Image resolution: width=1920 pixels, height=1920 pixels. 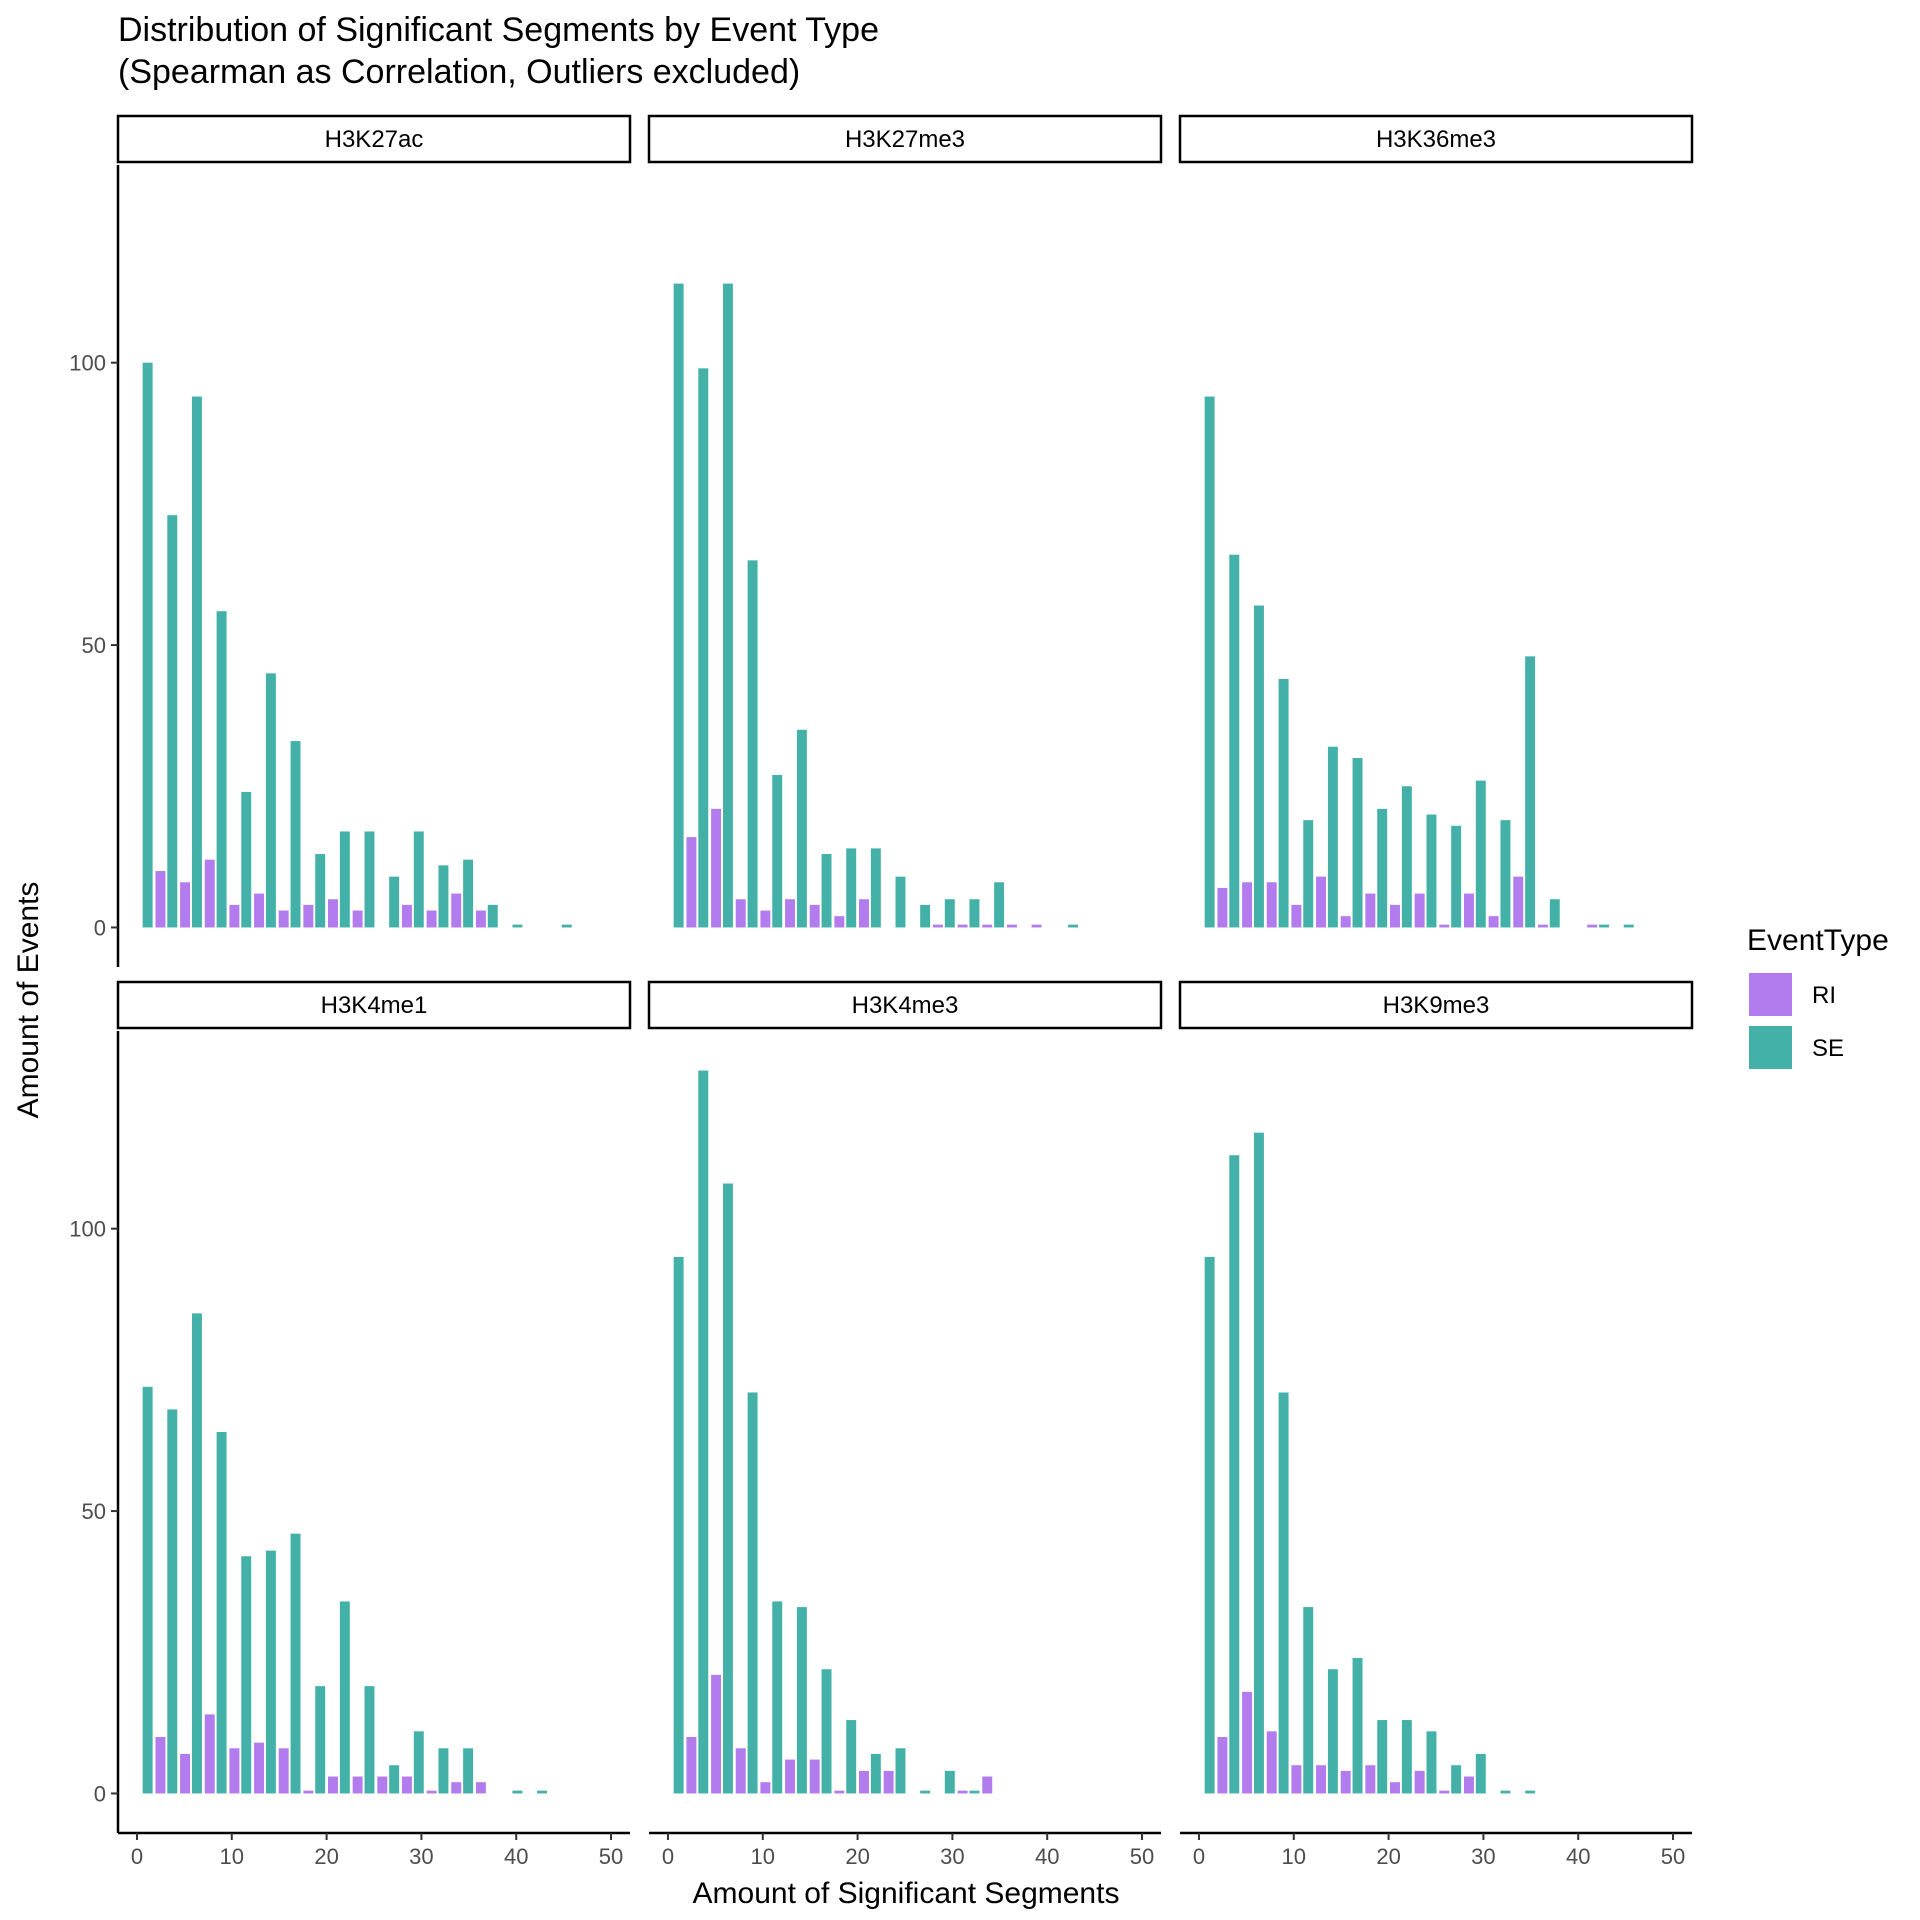 What do you see at coordinates (1578, 1856) in the screenshot?
I see `x-tick-label: 40` at bounding box center [1578, 1856].